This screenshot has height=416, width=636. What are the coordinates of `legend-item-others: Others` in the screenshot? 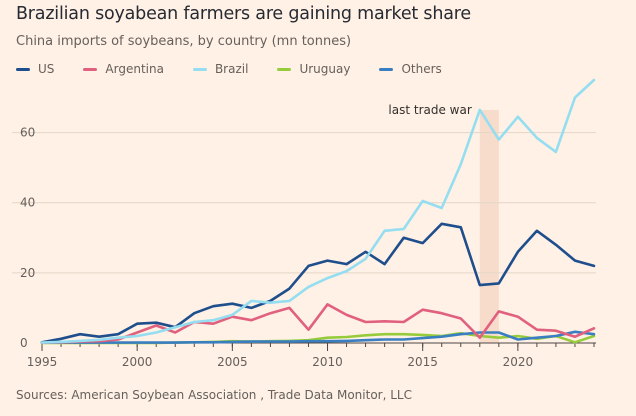 It's located at (410, 69).